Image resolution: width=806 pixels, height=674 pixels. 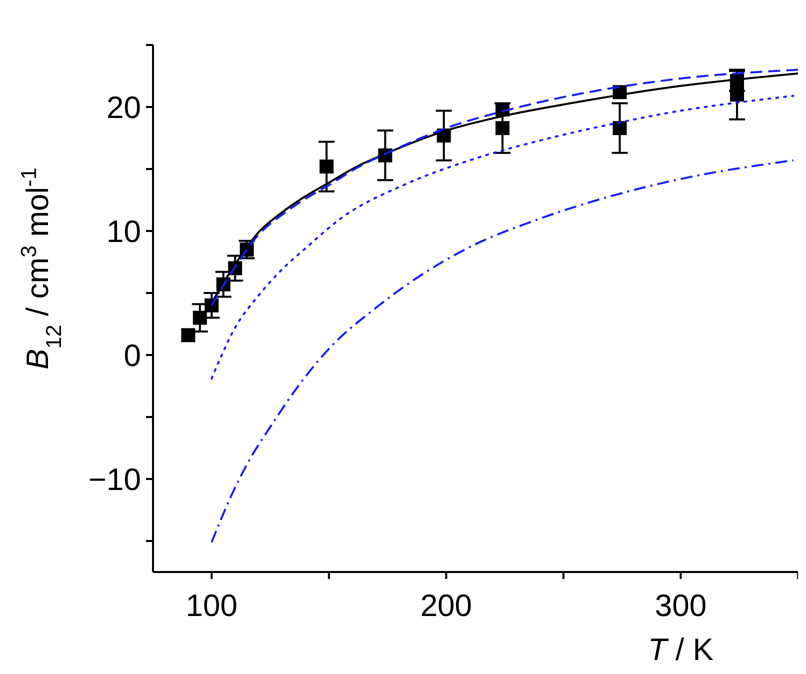 What do you see at coordinates (123, 231) in the screenshot?
I see `y-tick-label: 10` at bounding box center [123, 231].